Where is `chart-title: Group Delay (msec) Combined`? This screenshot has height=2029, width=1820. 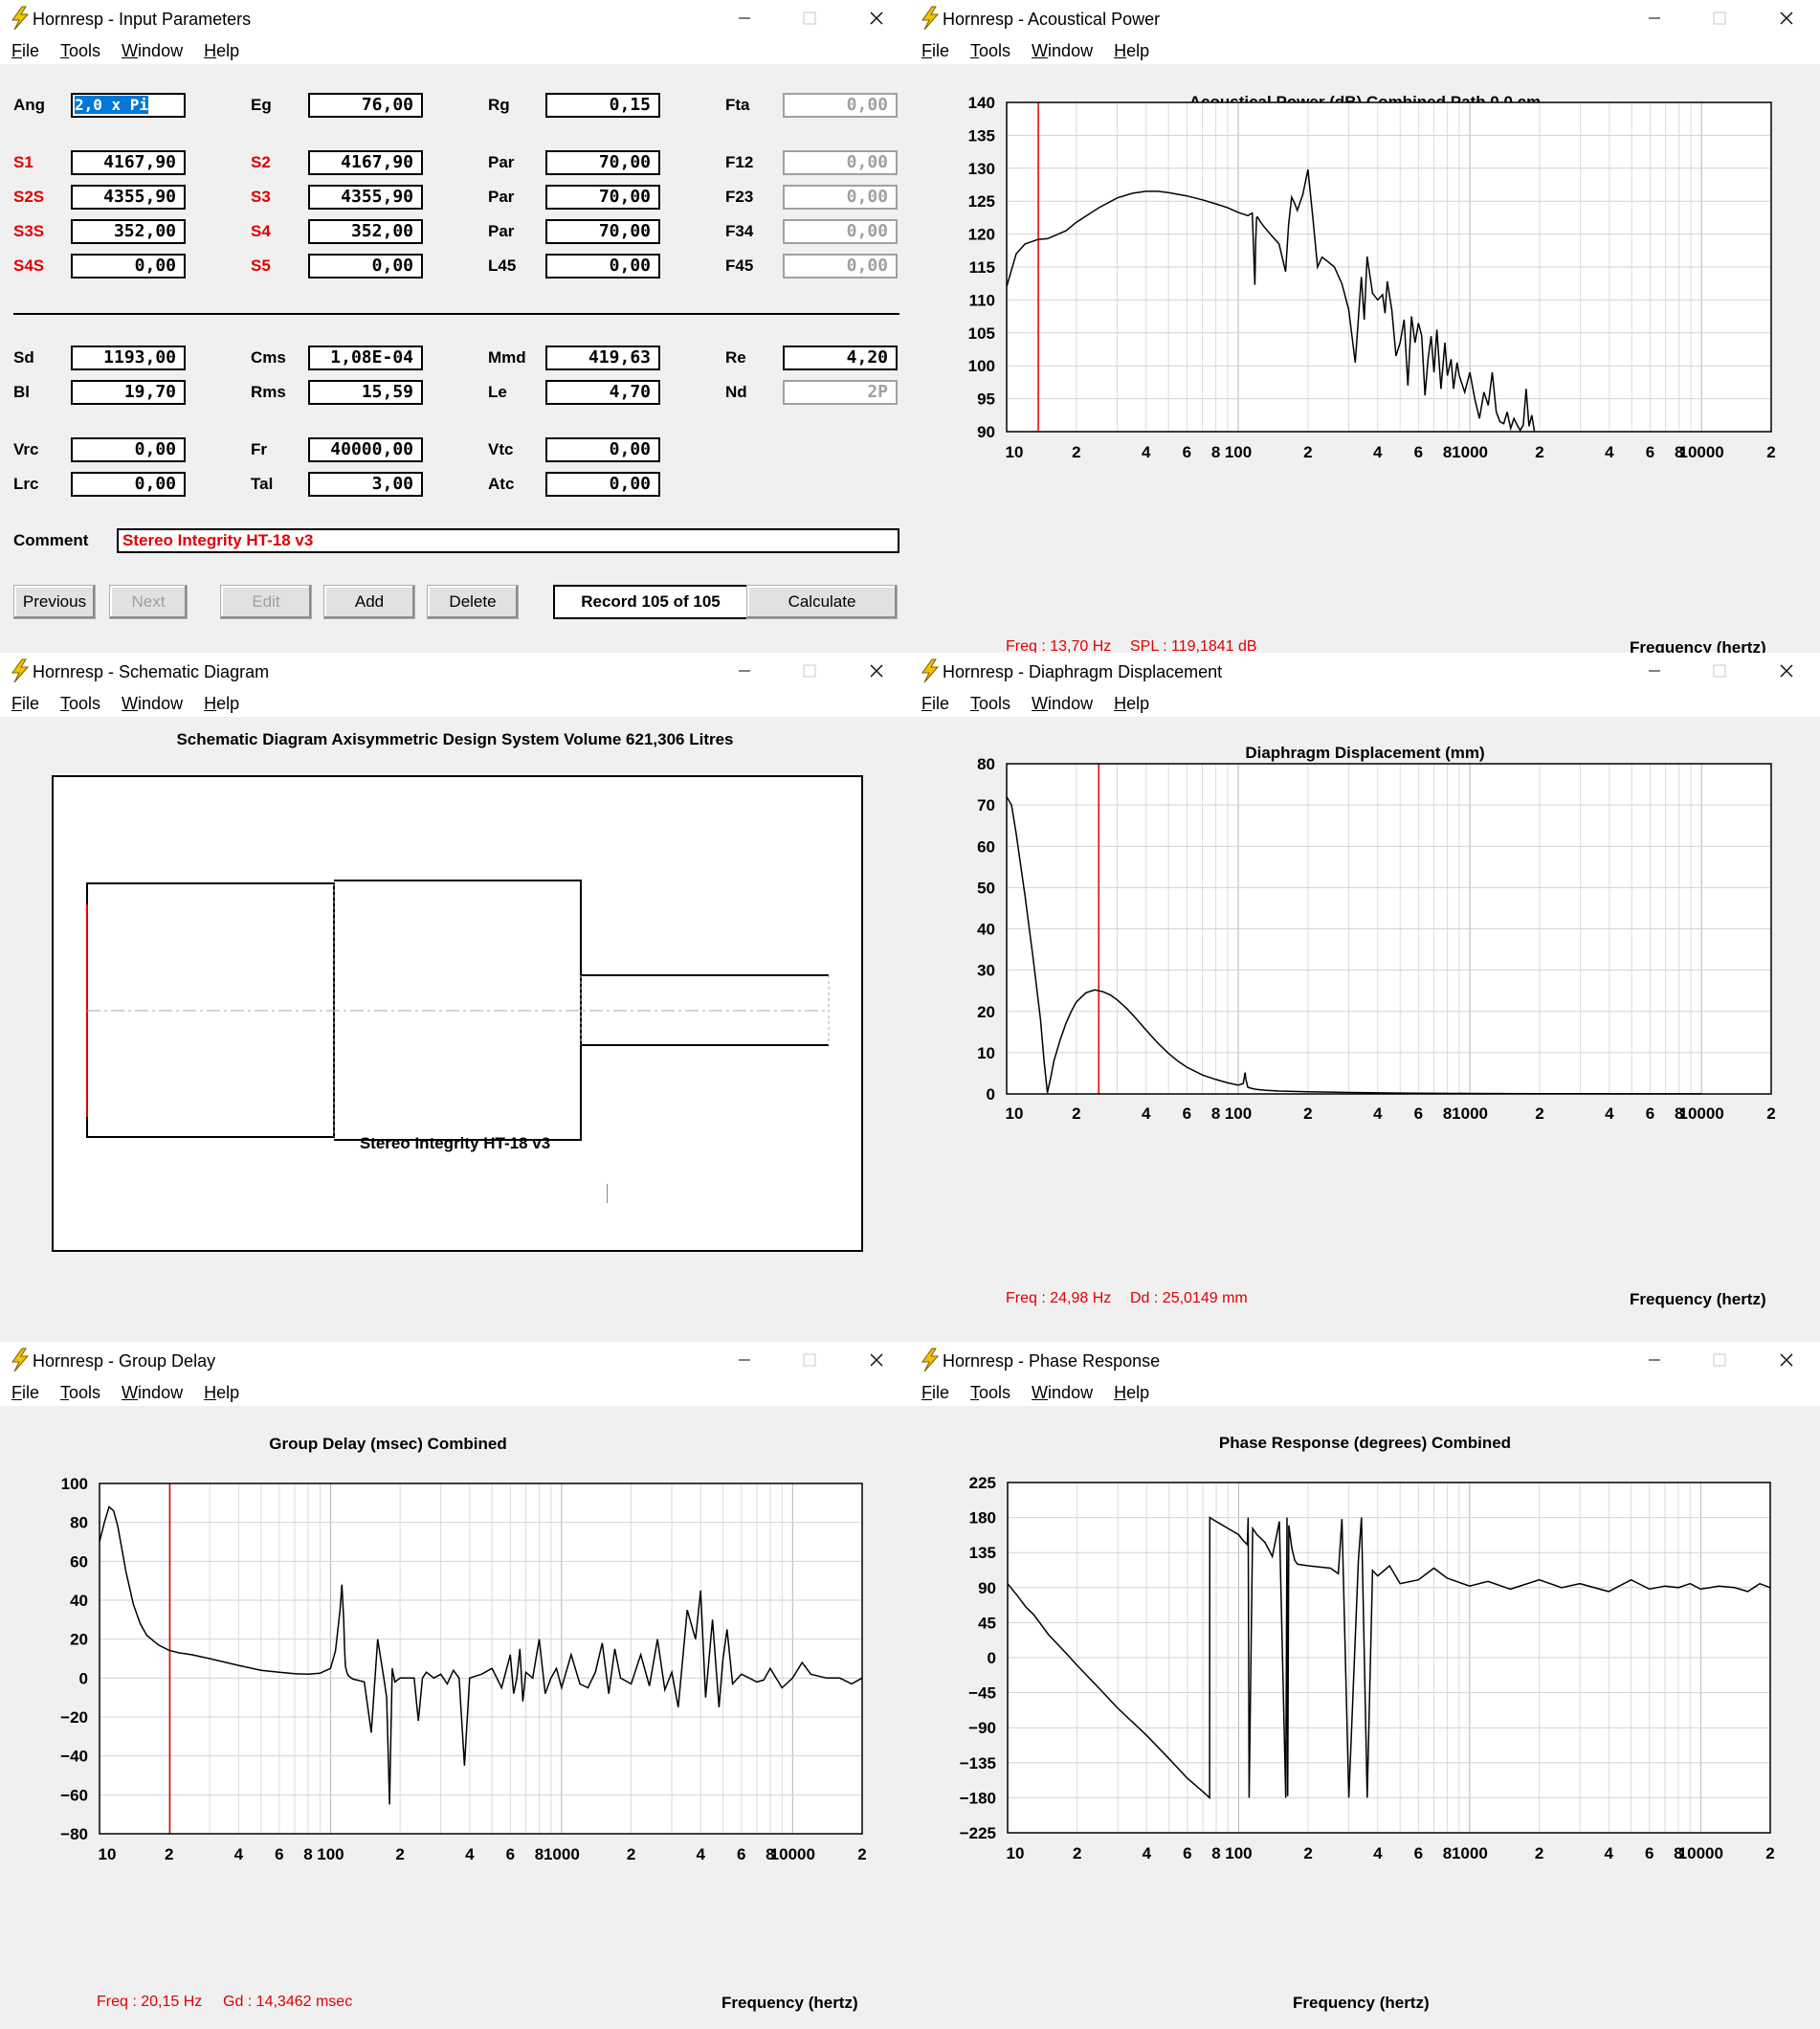 chart-title: Group Delay (msec) Combined is located at coordinates (388, 1444).